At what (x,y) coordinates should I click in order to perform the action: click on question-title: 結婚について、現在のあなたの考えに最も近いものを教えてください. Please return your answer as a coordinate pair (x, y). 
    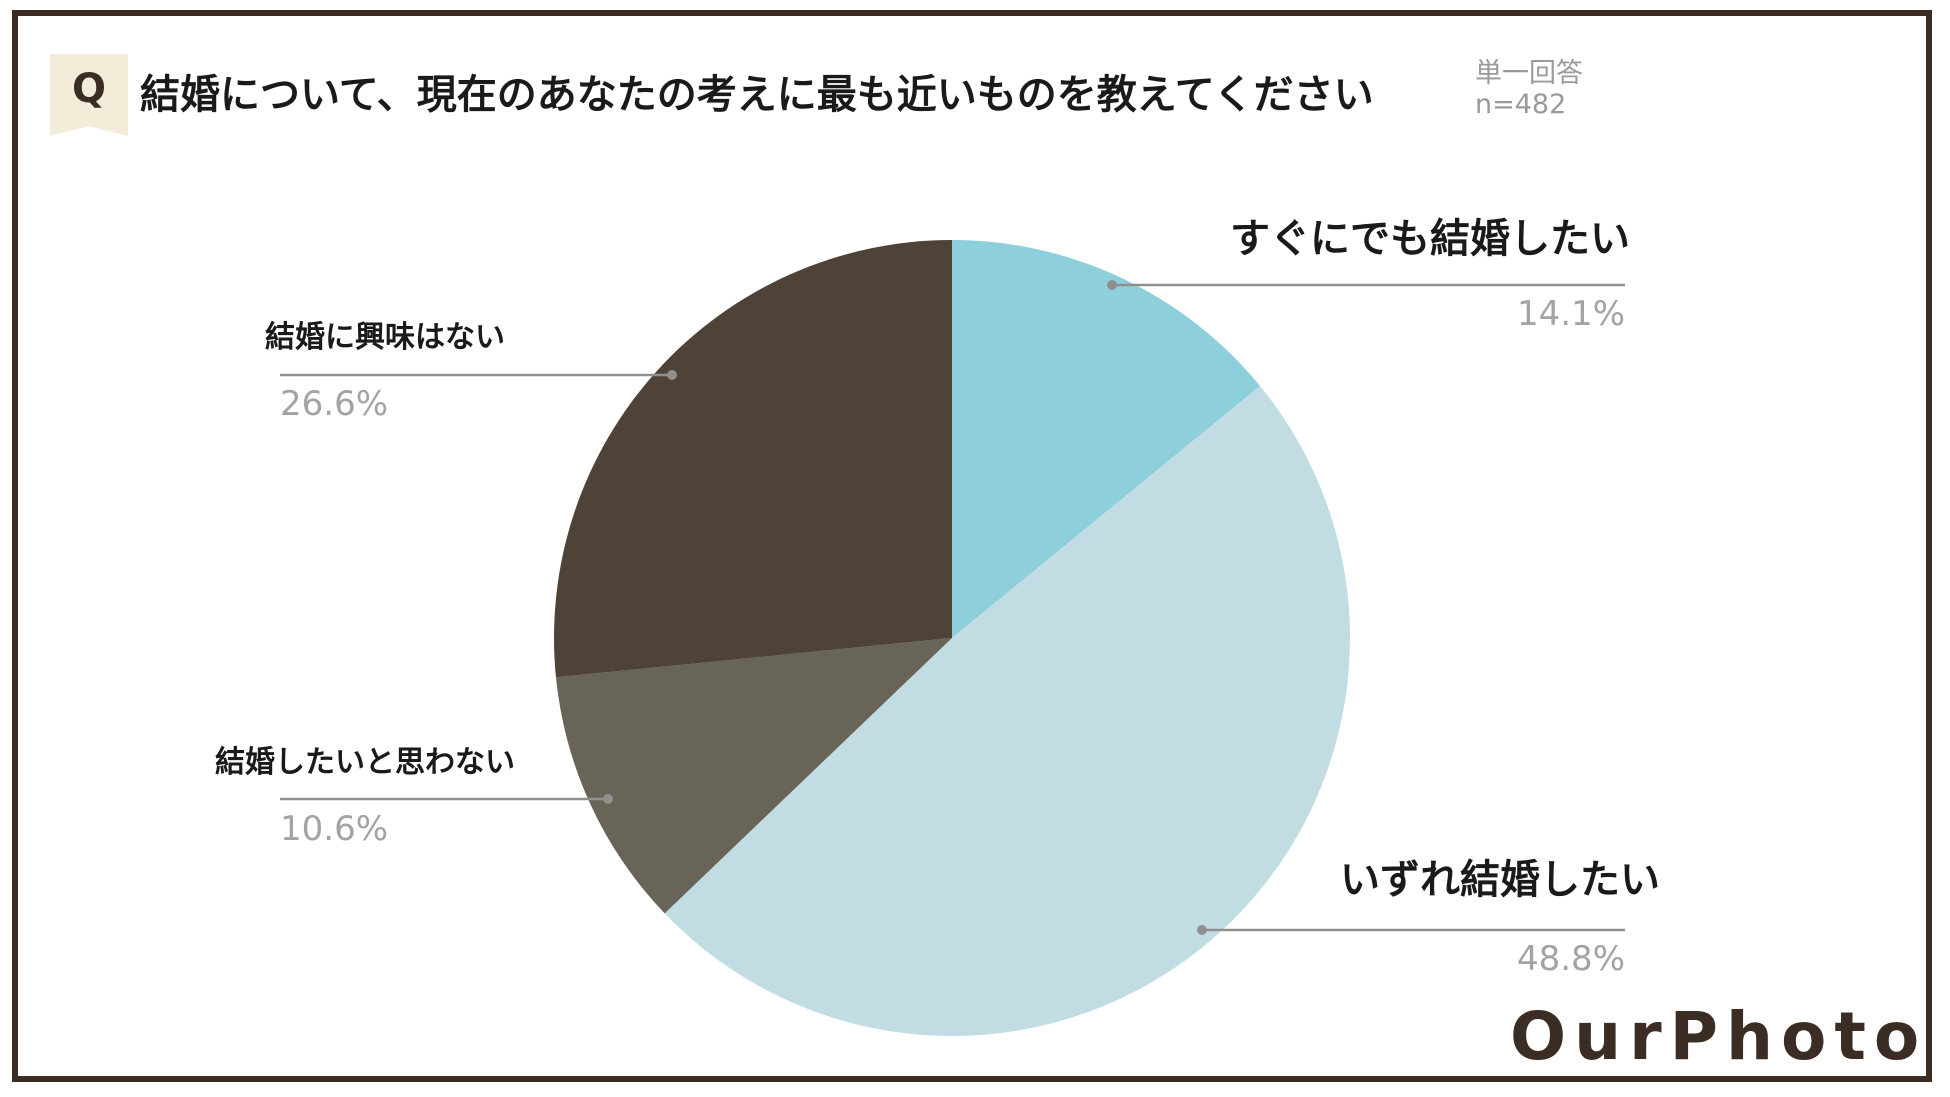
    Looking at the image, I should click on (757, 95).